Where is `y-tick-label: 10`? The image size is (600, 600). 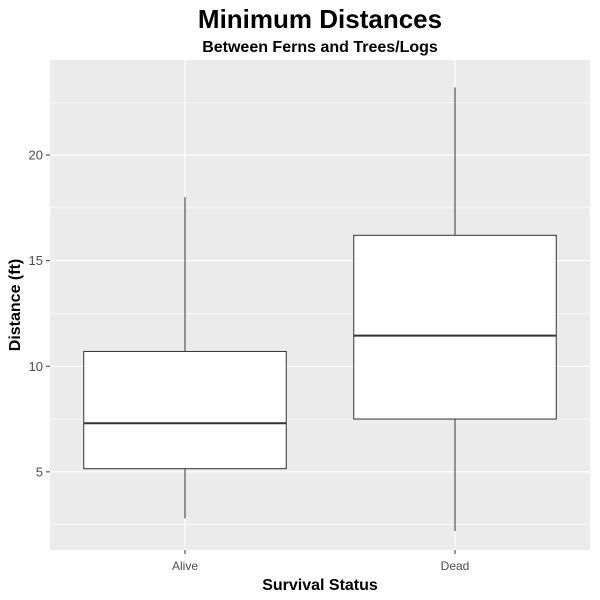 y-tick-label: 10 is located at coordinates (36, 366).